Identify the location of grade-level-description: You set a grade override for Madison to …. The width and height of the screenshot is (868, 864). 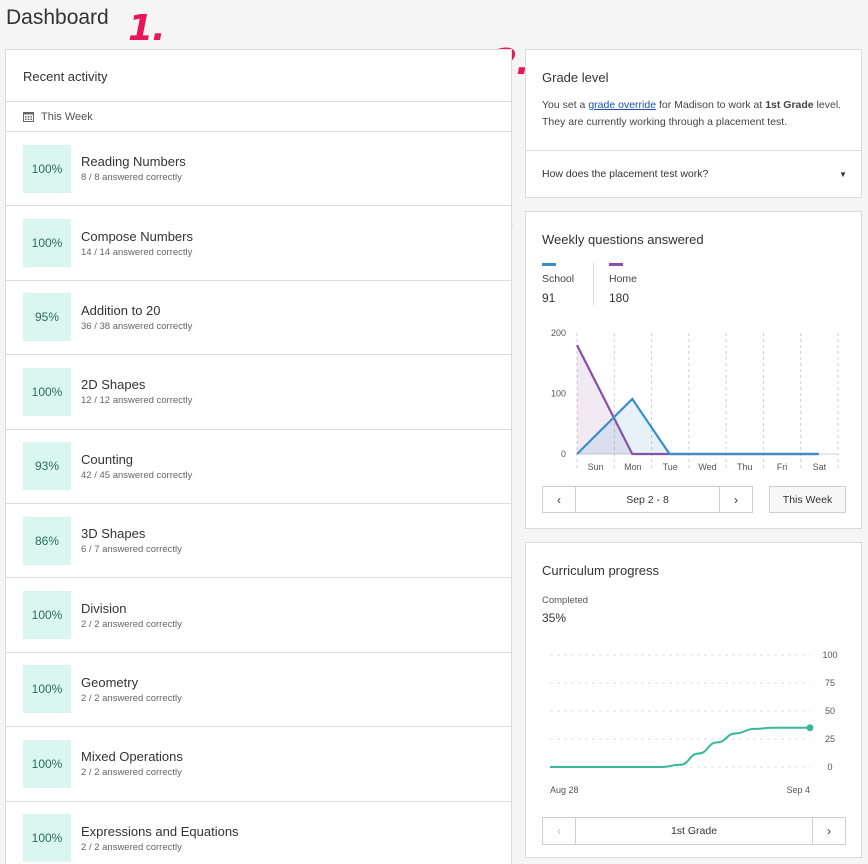
(693, 108).